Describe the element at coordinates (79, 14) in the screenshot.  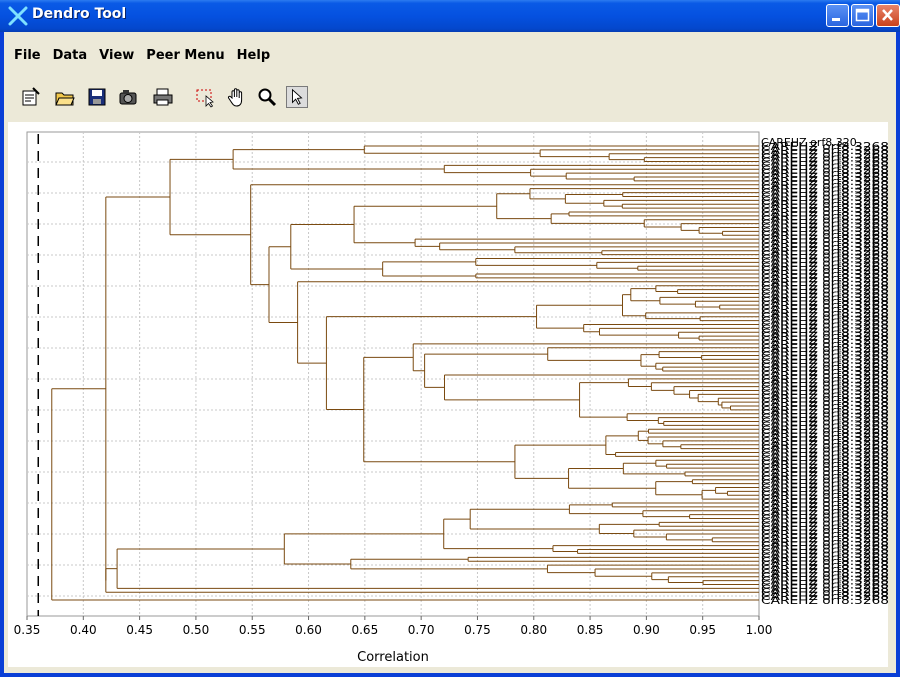
I see `window-title: Dendro Tool` at that location.